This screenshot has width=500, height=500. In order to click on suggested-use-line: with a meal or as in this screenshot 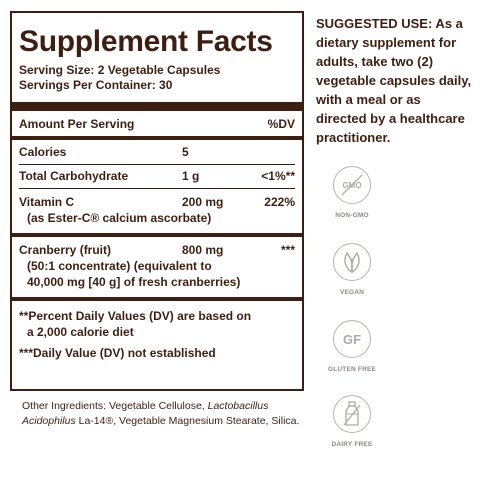, I will do `click(368, 99)`.